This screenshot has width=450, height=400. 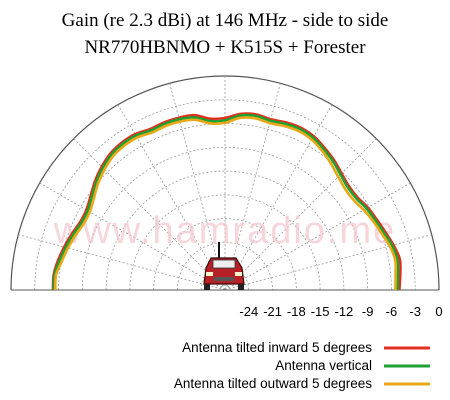 I want to click on tick-label: -21, so click(x=272, y=311).